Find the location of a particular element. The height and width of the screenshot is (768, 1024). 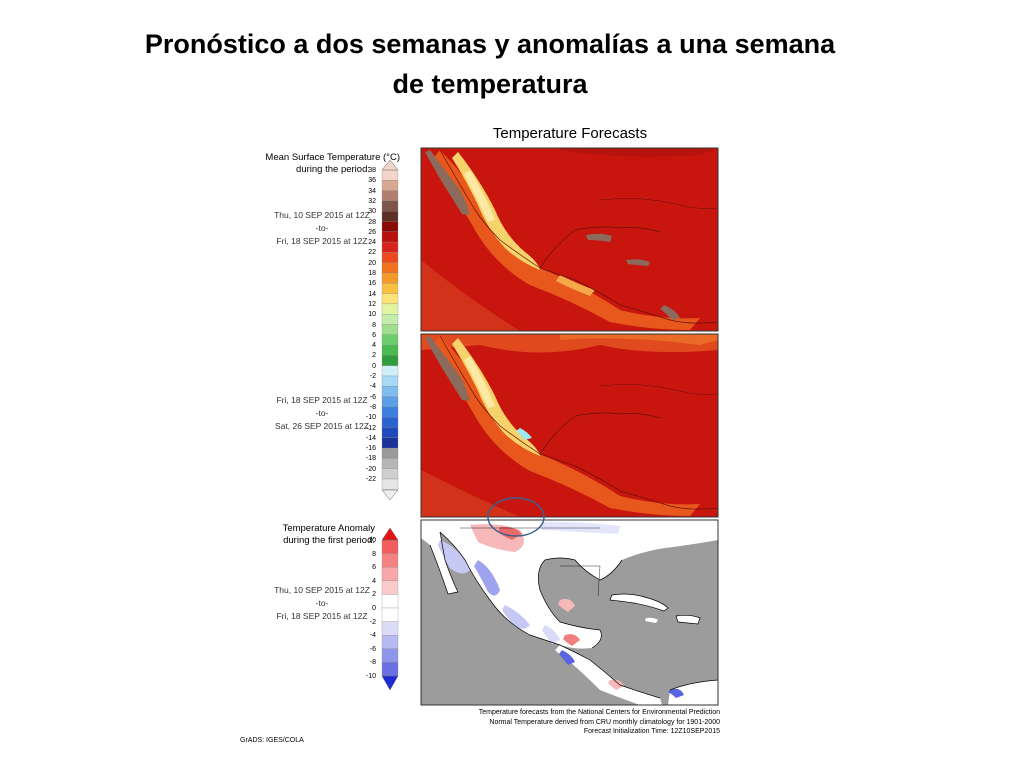

color-bar-tick-label: -4 is located at coordinates (372, 387).